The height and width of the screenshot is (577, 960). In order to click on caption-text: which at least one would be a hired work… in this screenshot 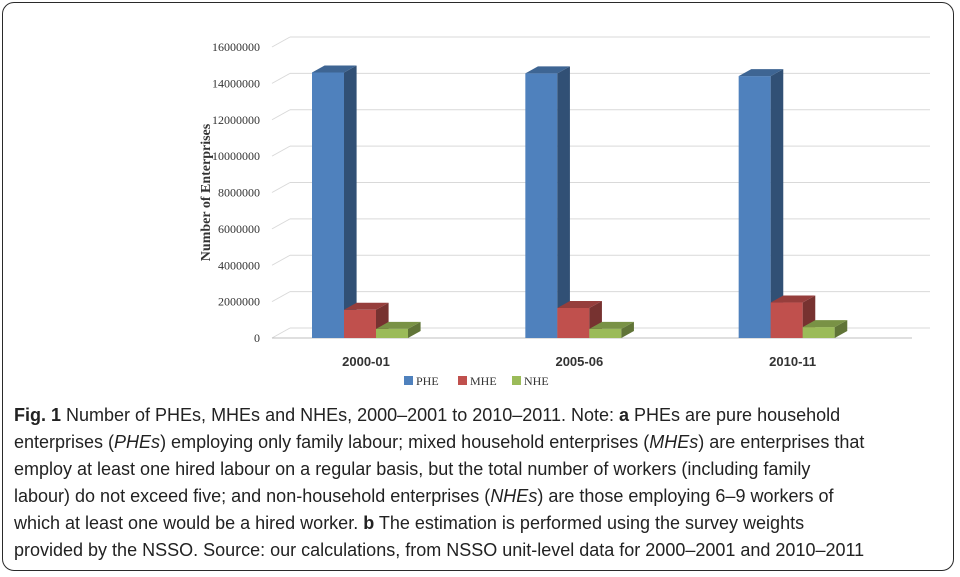, I will do `click(189, 523)`.